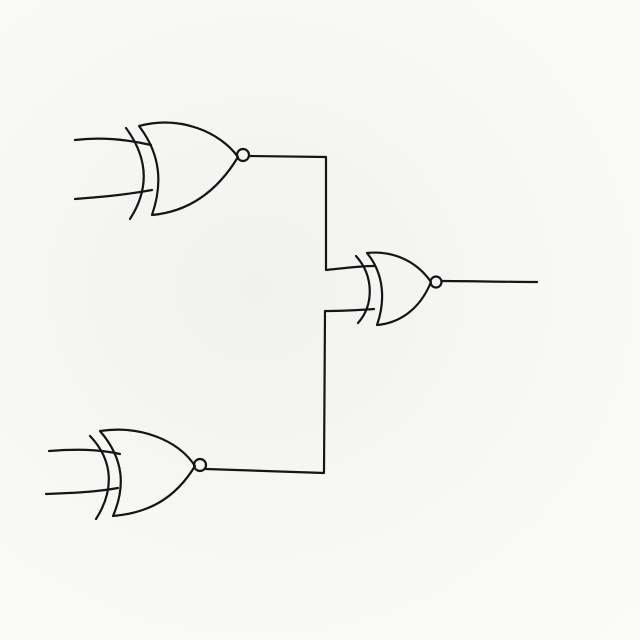  What do you see at coordinates (200, 465) in the screenshot?
I see `gate-bottom-inversion-bubble` at bounding box center [200, 465].